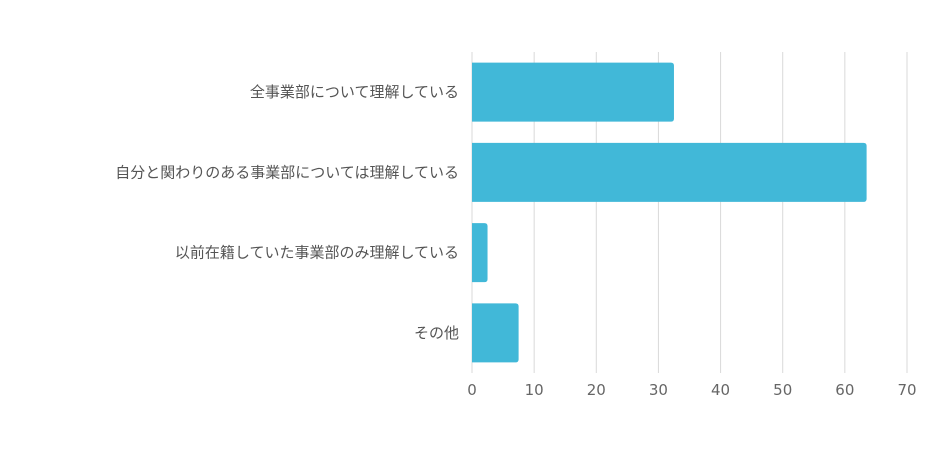 The image size is (943, 464). Describe the element at coordinates (596, 390) in the screenshot. I see `x-tick-label: 20` at that location.